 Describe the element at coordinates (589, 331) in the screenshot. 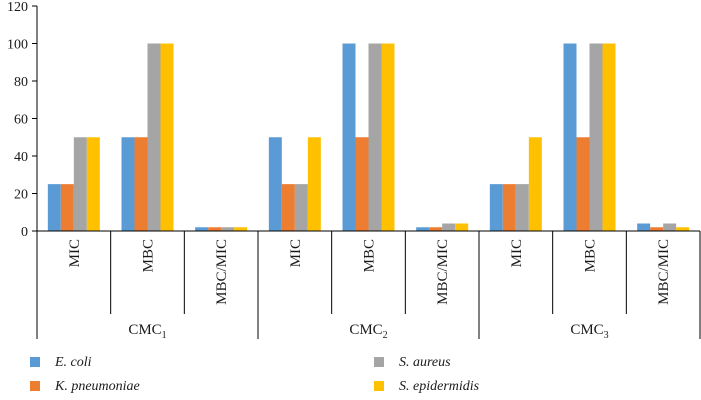

I see `group-label: CMC3` at that location.